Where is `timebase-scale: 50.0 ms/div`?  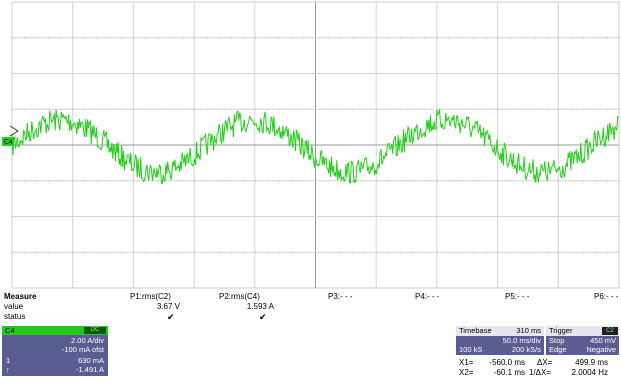
timebase-scale: 50.0 ms/div is located at coordinates (521, 340).